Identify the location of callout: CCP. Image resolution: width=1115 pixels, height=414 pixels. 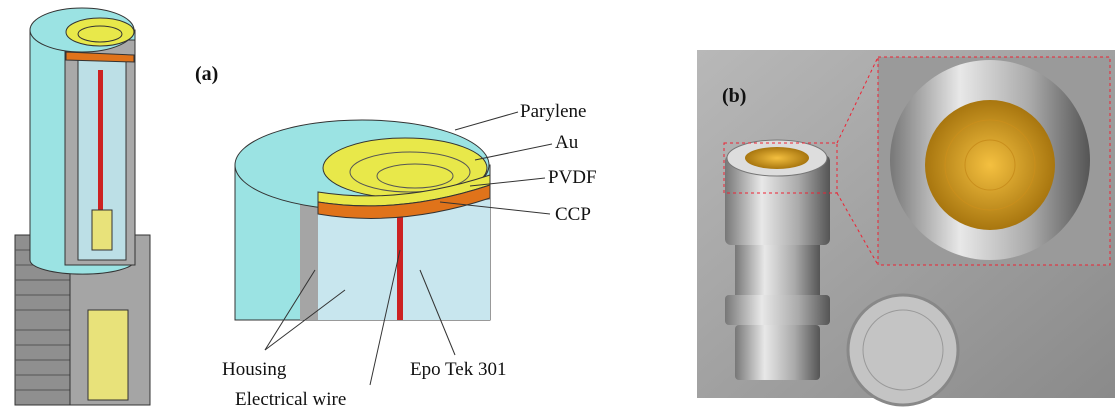
(573, 214).